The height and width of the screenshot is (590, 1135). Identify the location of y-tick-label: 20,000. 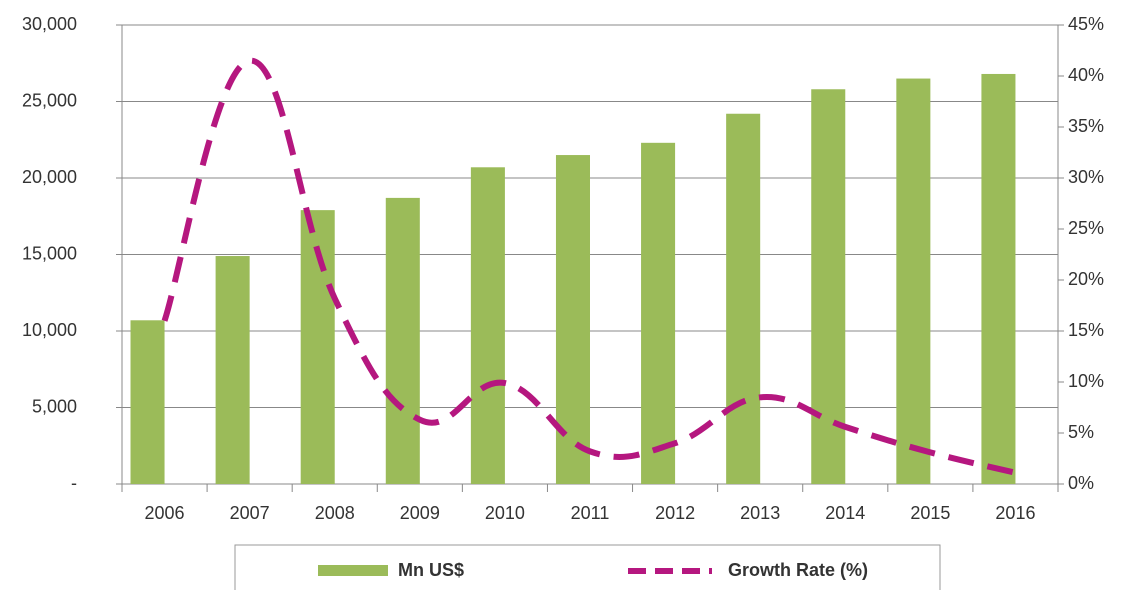
(49, 177).